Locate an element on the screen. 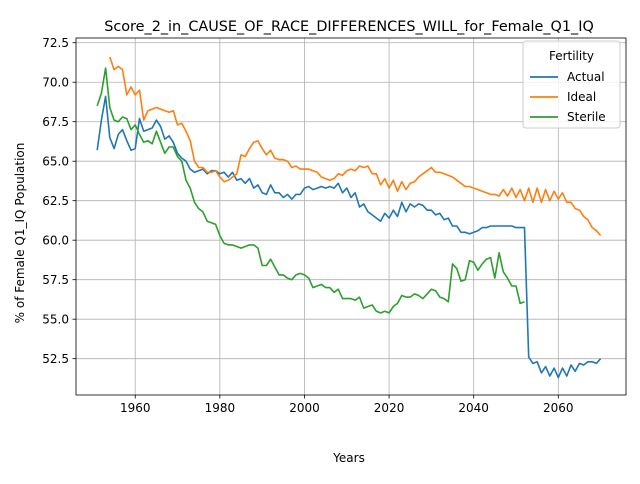 Image resolution: width=640 pixels, height=484 pixels. x-tick-label: 1980 is located at coordinates (220, 408).